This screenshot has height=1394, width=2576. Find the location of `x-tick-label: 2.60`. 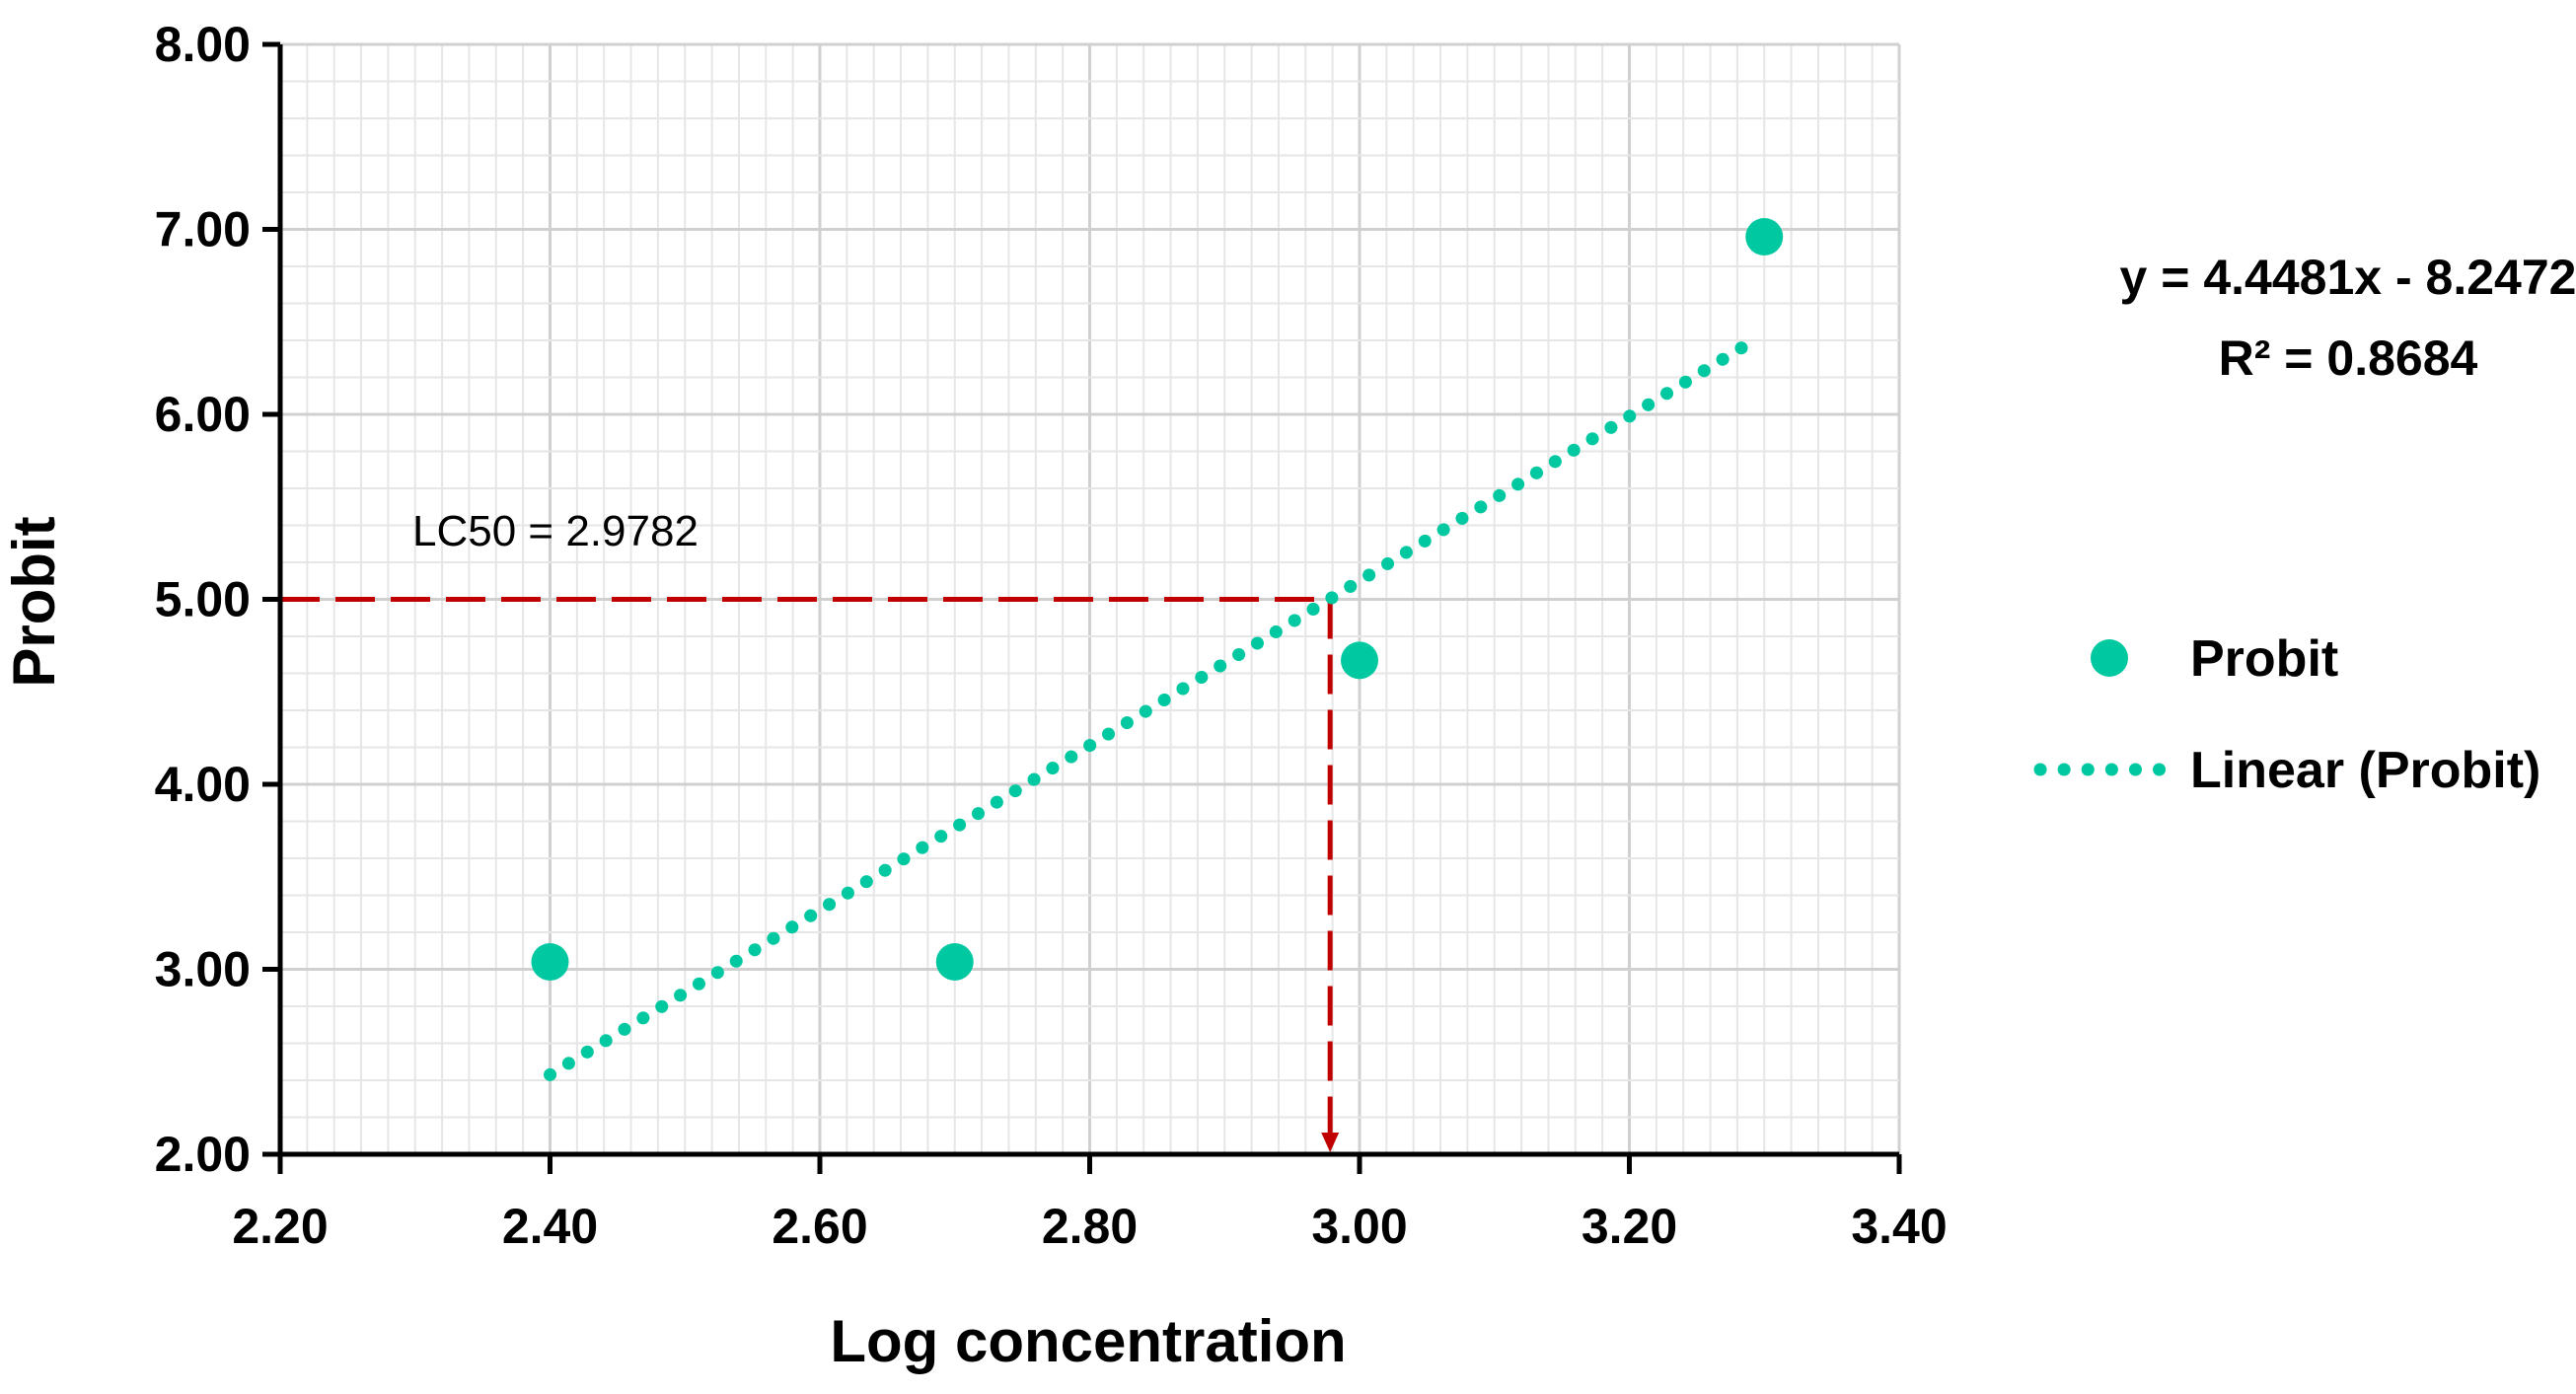

x-tick-label: 2.60 is located at coordinates (819, 1226).